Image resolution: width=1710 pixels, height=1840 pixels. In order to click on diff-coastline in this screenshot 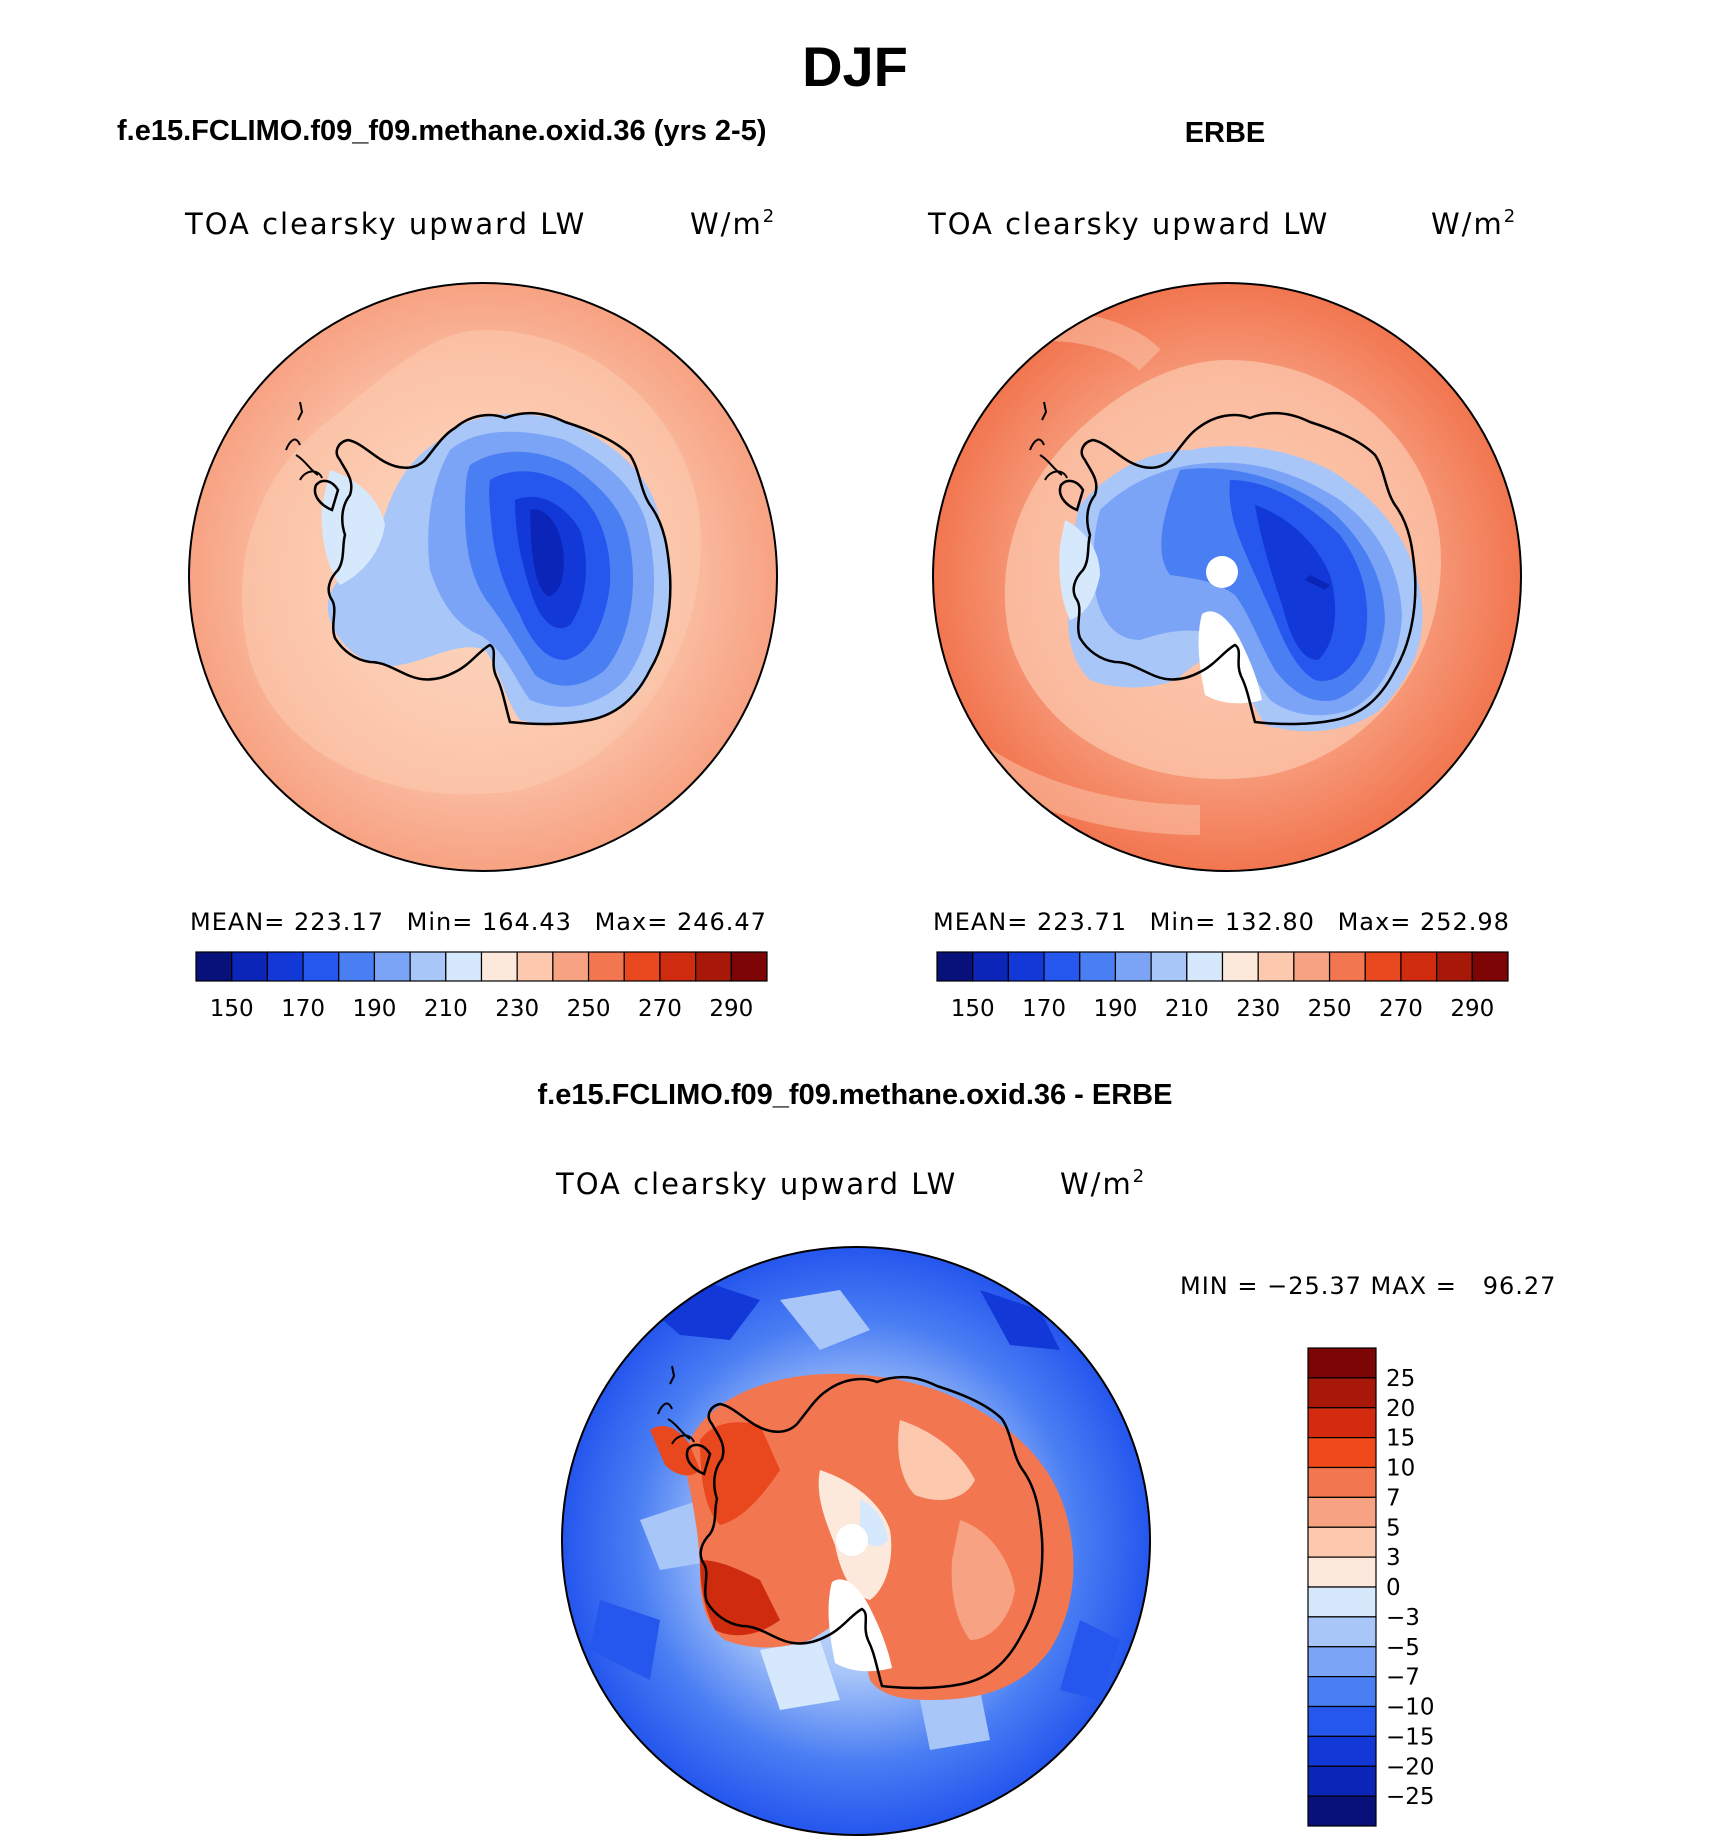, I will do `click(871, 1532)`.